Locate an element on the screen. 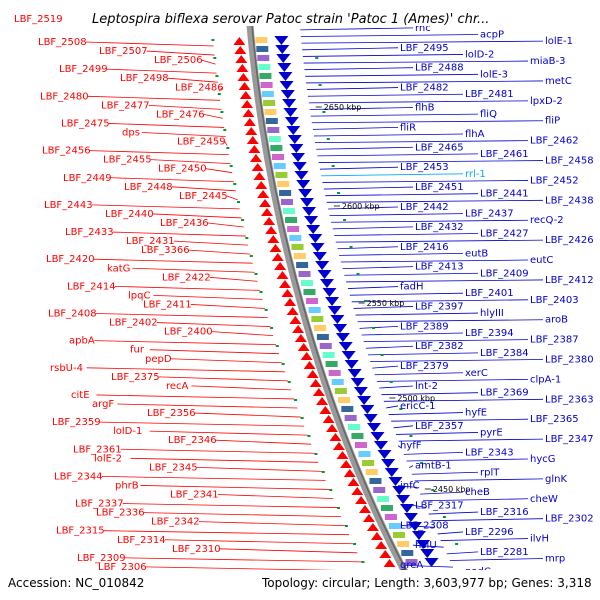 This screenshot has height=600, width=600. right-gene-label: LBF_2387 is located at coordinates (554, 340).